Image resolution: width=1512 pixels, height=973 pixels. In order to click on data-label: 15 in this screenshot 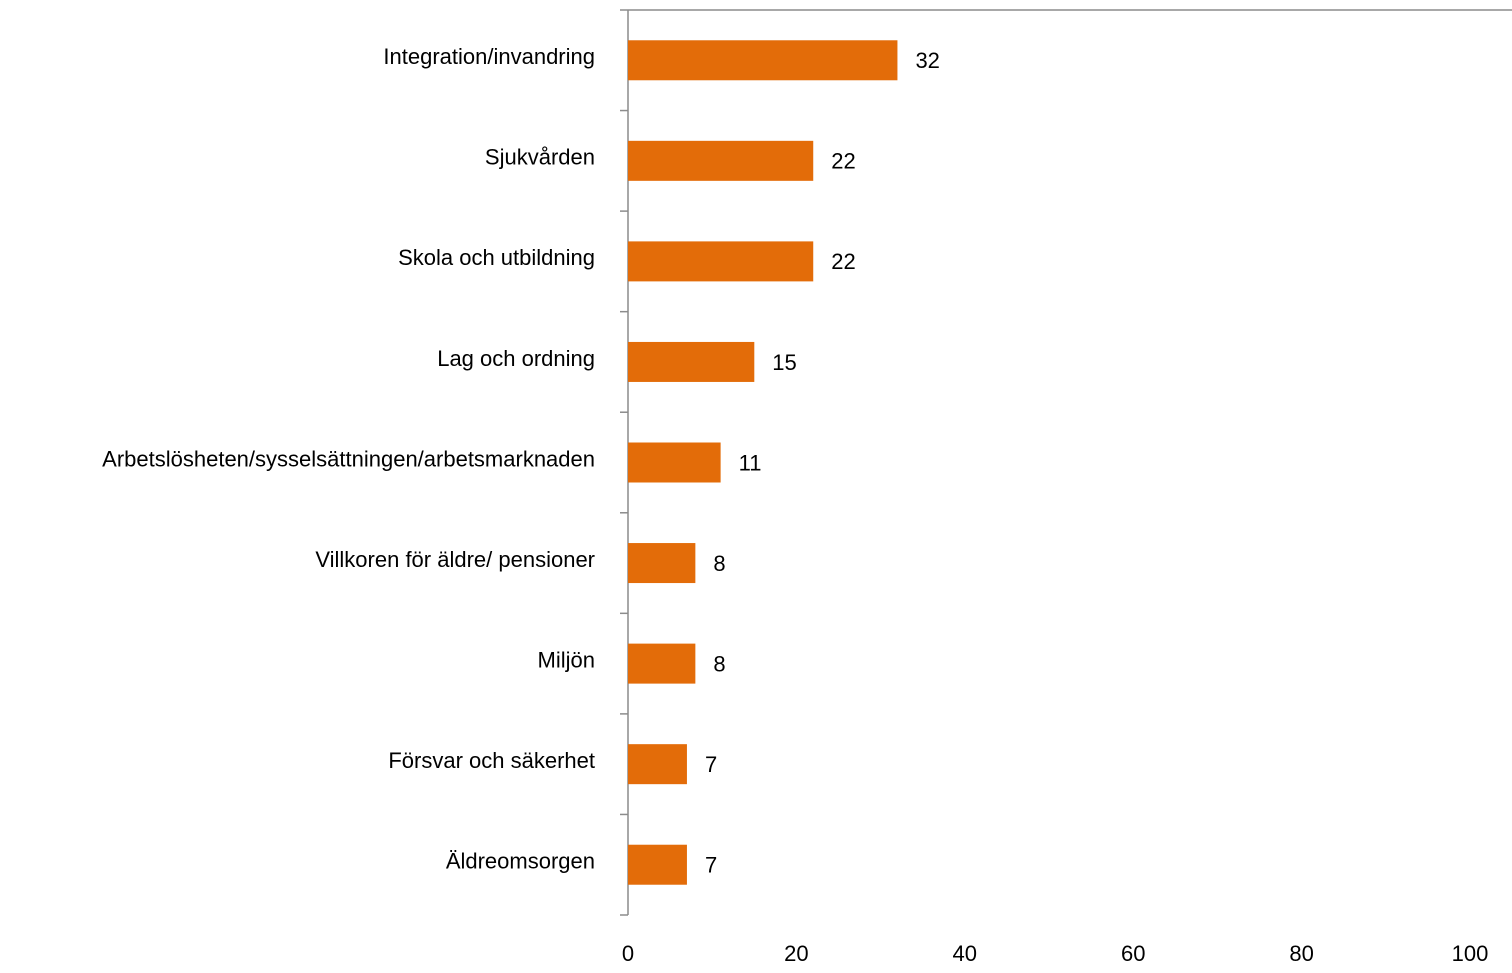, I will do `click(784, 362)`.